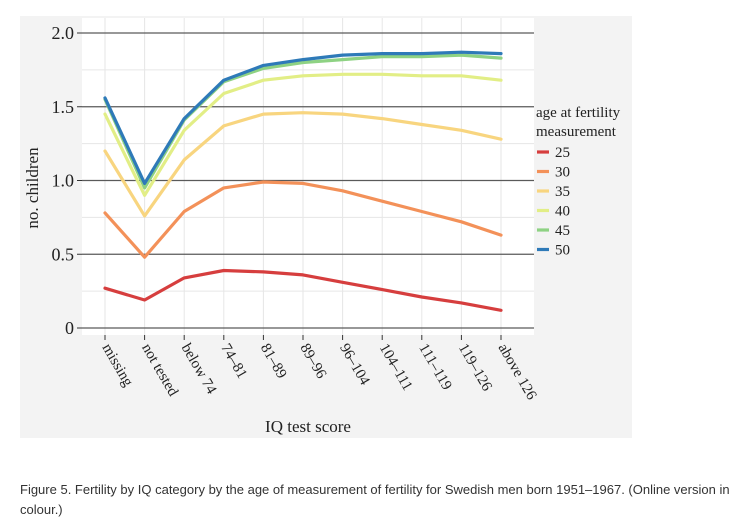 The image size is (753, 521). What do you see at coordinates (562, 251) in the screenshot?
I see `legend-label-50: 50` at bounding box center [562, 251].